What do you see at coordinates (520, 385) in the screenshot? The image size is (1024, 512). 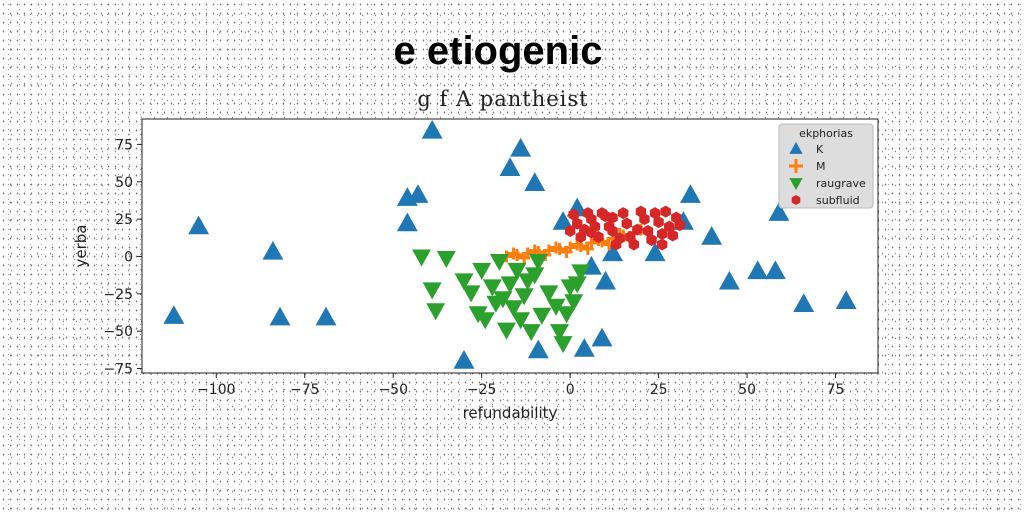 I see `x-axis: −100 −75 −50 −25 0 25 50 75` at bounding box center [520, 385].